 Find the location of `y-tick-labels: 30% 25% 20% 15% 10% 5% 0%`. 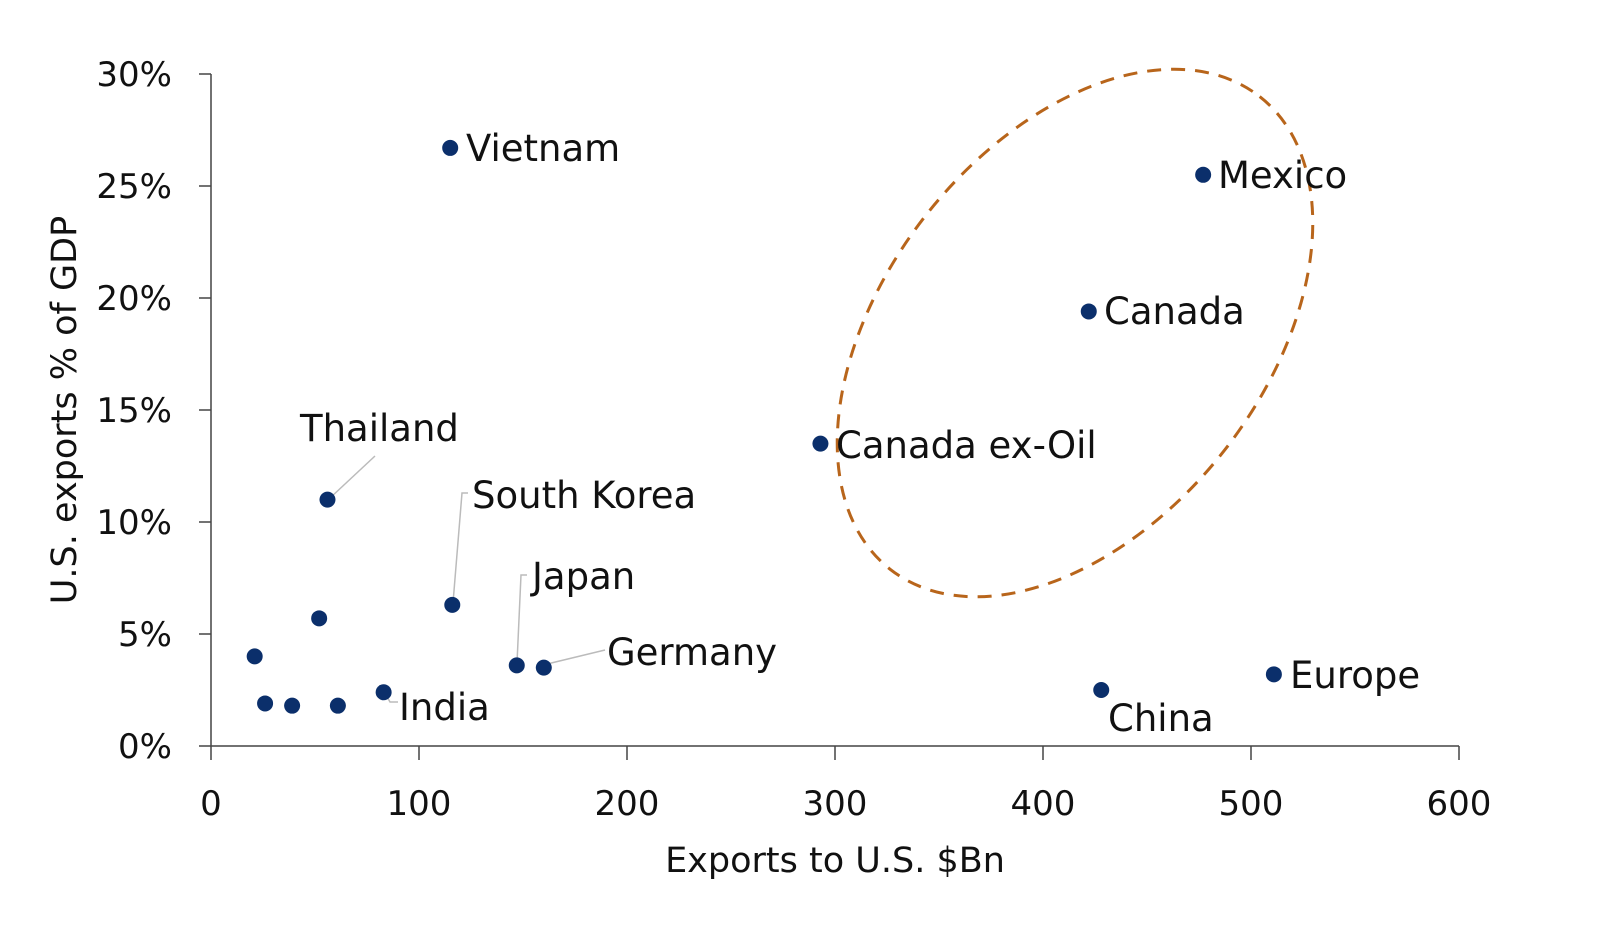

y-tick-labels: 30% 25% 20% 15% 10% 5% 0% is located at coordinates (134, 411).